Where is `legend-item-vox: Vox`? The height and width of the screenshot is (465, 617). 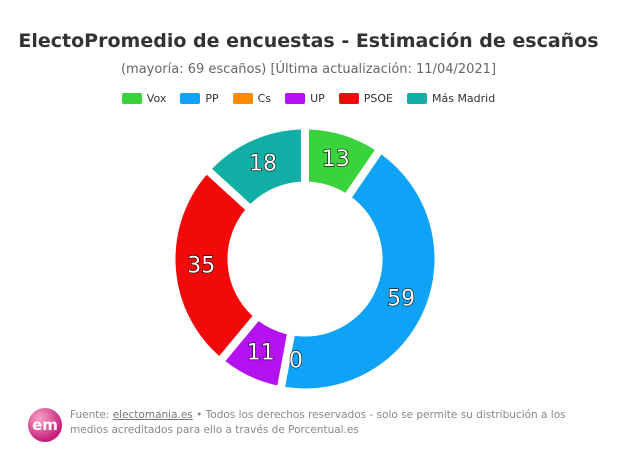
legend-item-vox: Vox is located at coordinates (144, 98).